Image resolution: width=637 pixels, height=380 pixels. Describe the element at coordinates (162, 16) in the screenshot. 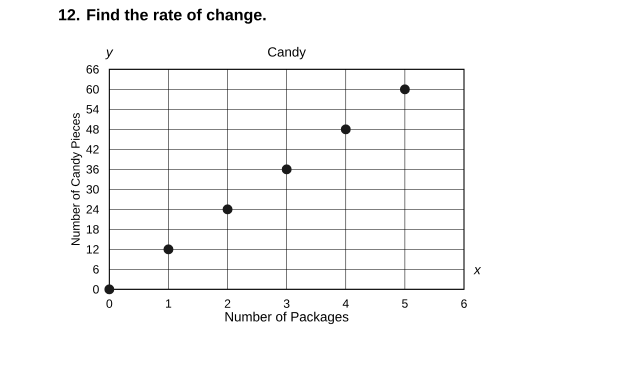

I see `text: 12. Find the rate of change.` at that location.